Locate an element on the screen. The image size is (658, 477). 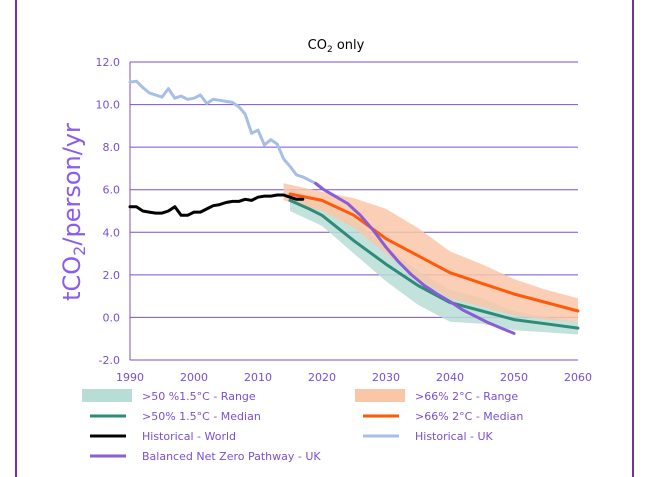
x-tick-label: 2030 is located at coordinates (386, 377).